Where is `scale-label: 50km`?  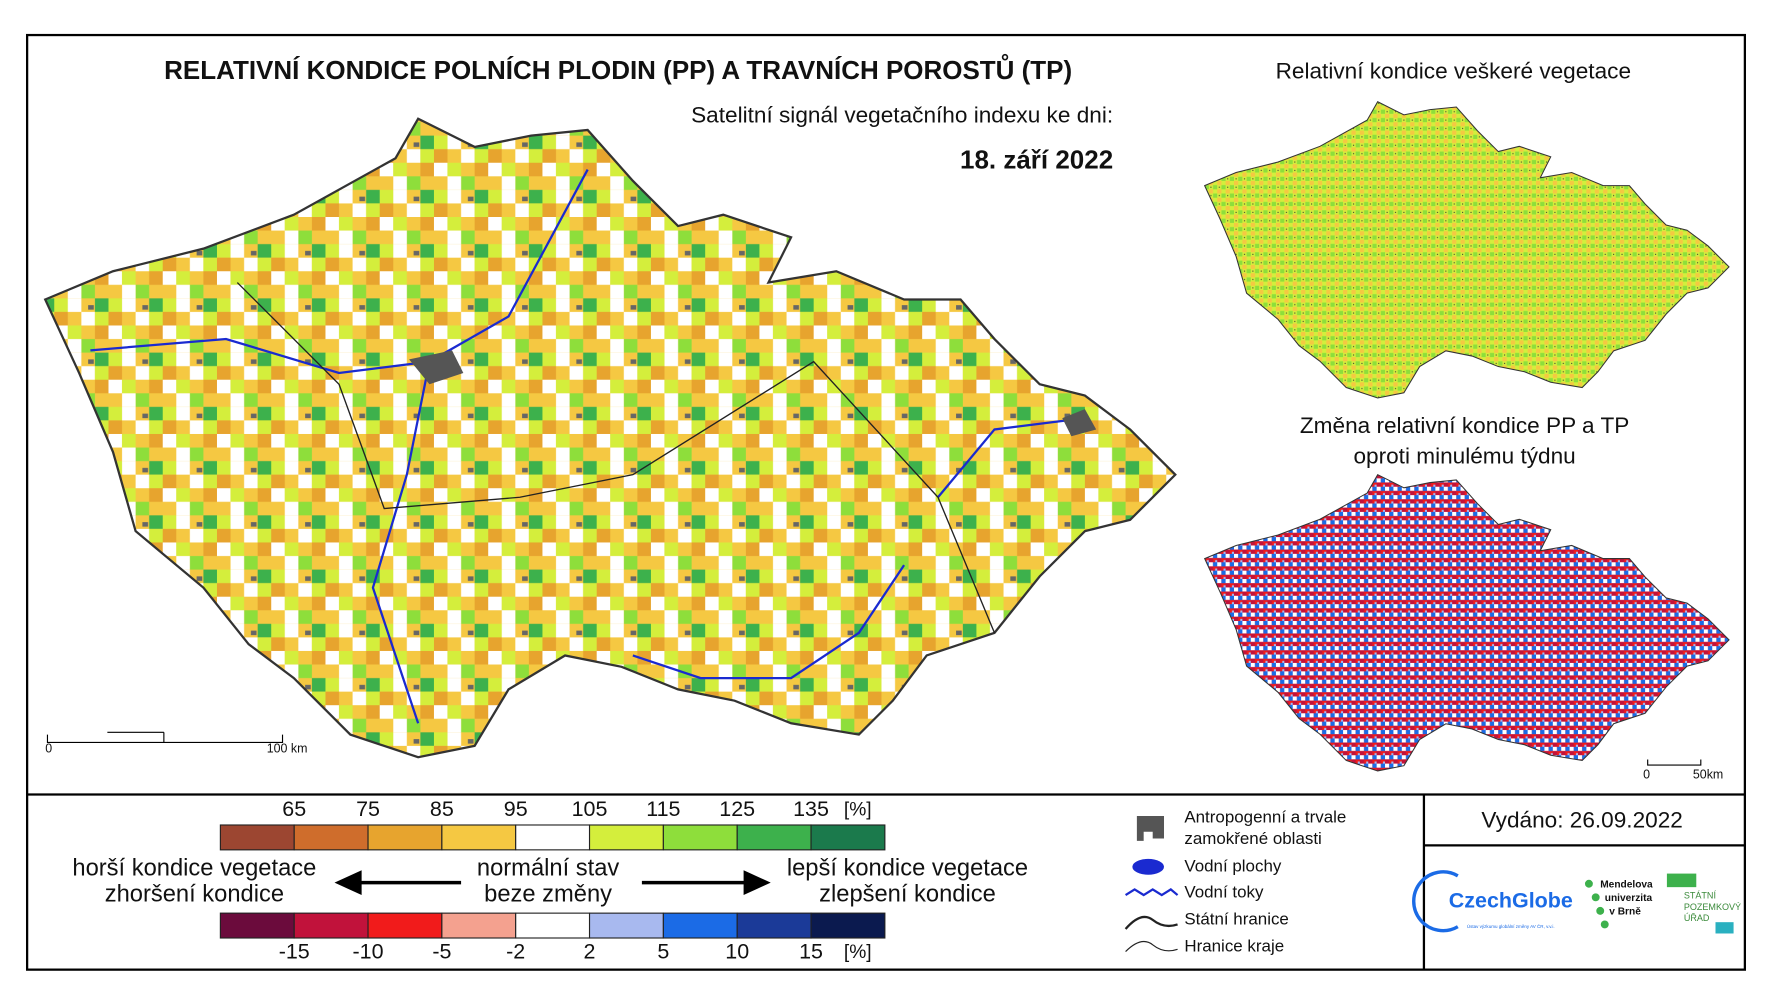
scale-label: 50km is located at coordinates (1708, 775).